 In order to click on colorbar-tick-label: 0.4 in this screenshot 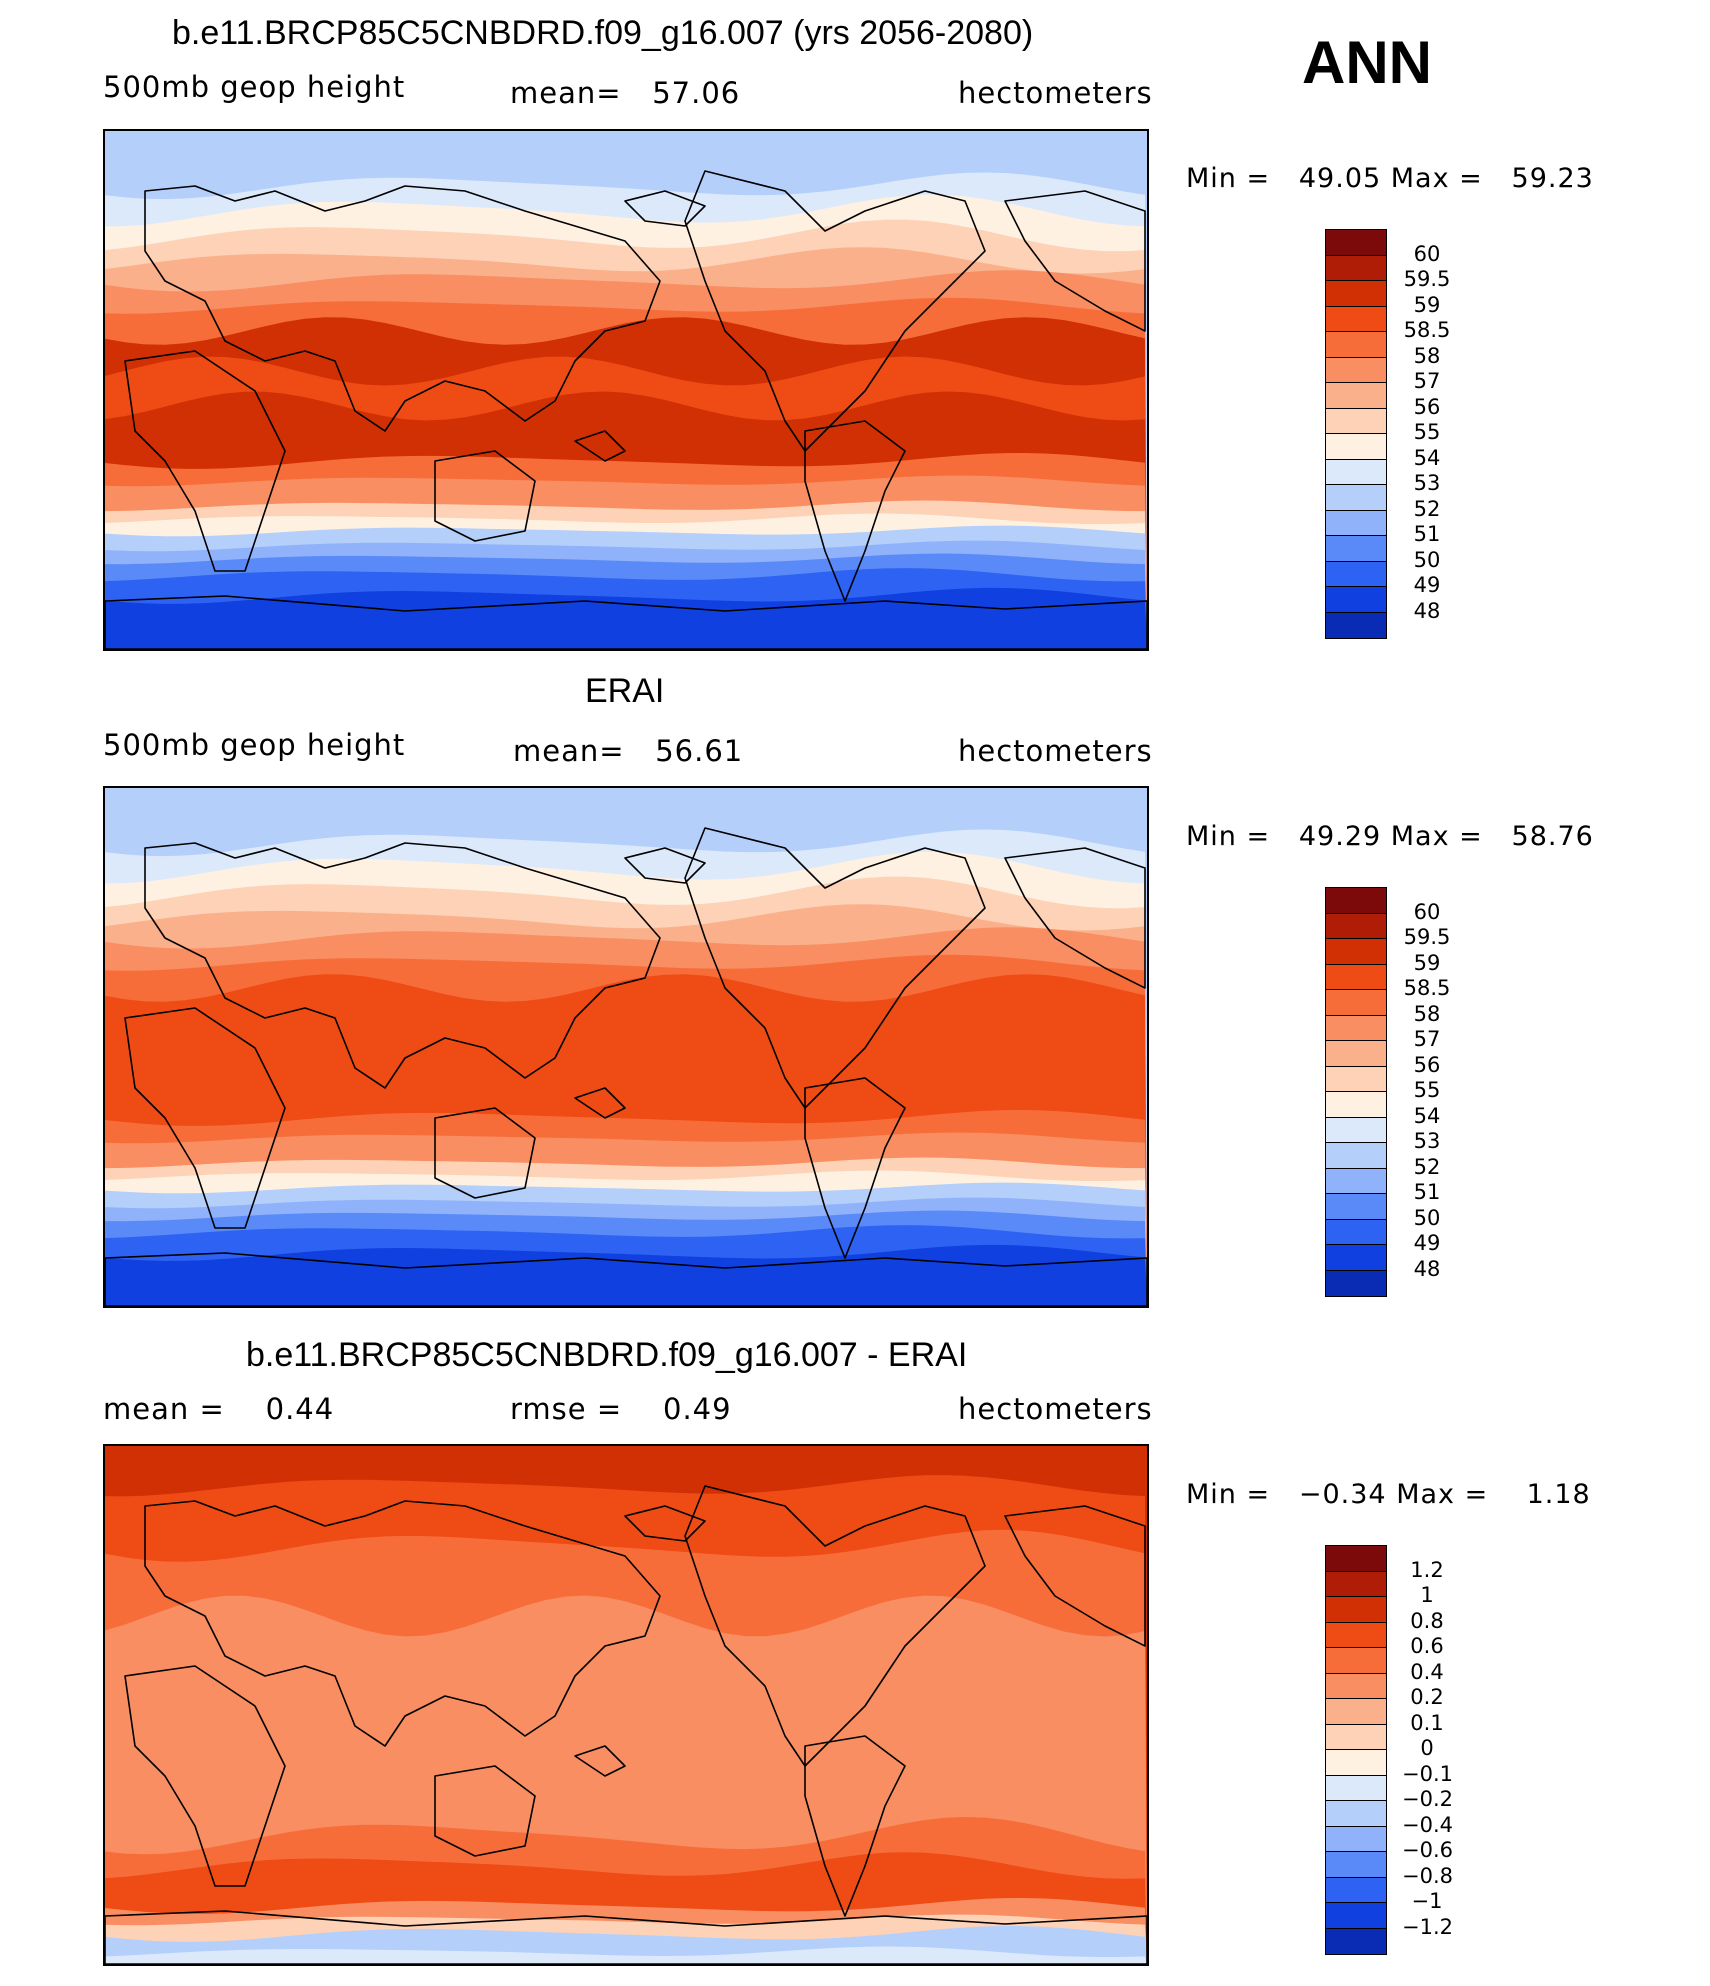, I will do `click(1427, 1671)`.